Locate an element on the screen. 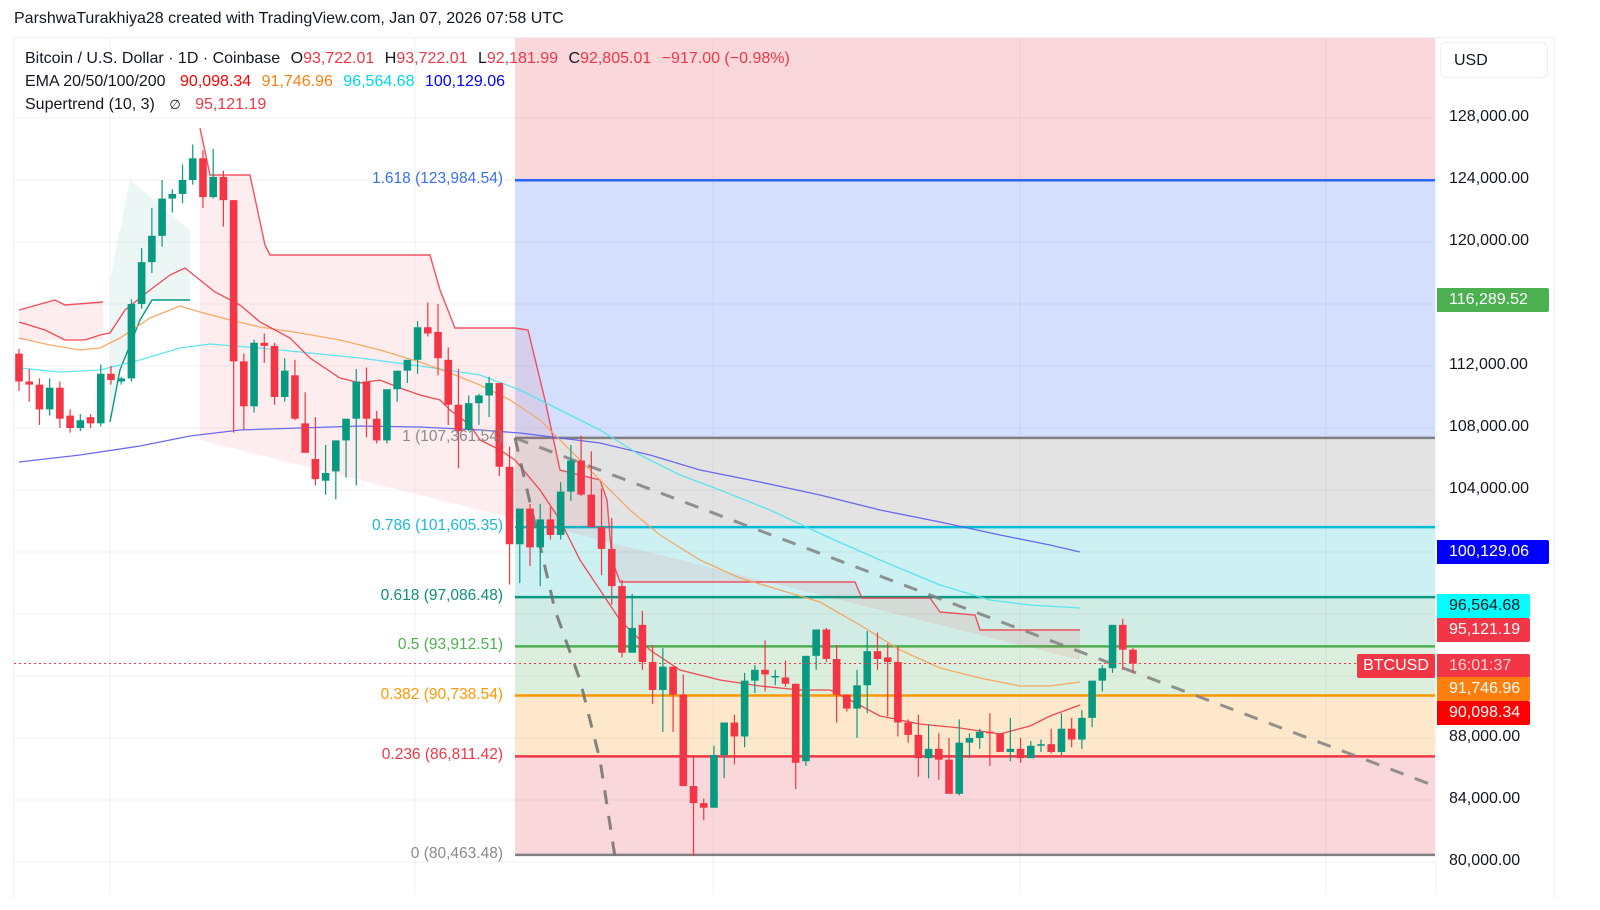  supertrend-down-line is located at coordinates (61, 305).